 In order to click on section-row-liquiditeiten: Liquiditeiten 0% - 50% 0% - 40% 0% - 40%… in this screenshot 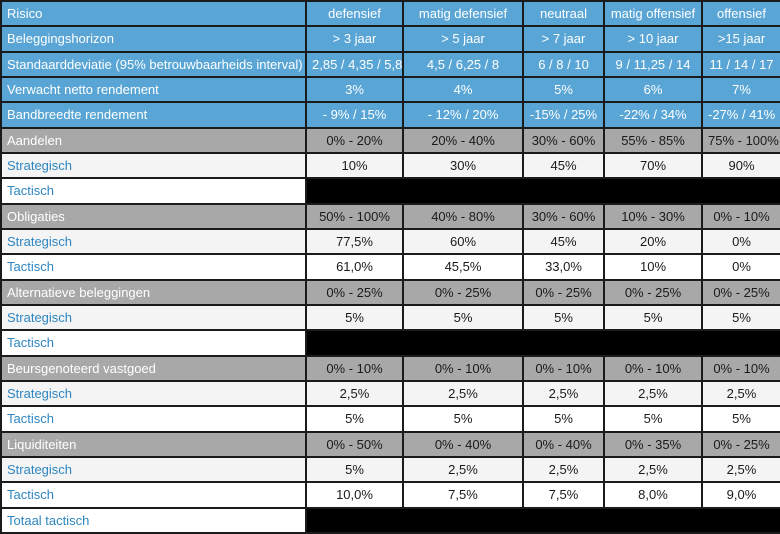, I will do `click(390, 444)`.